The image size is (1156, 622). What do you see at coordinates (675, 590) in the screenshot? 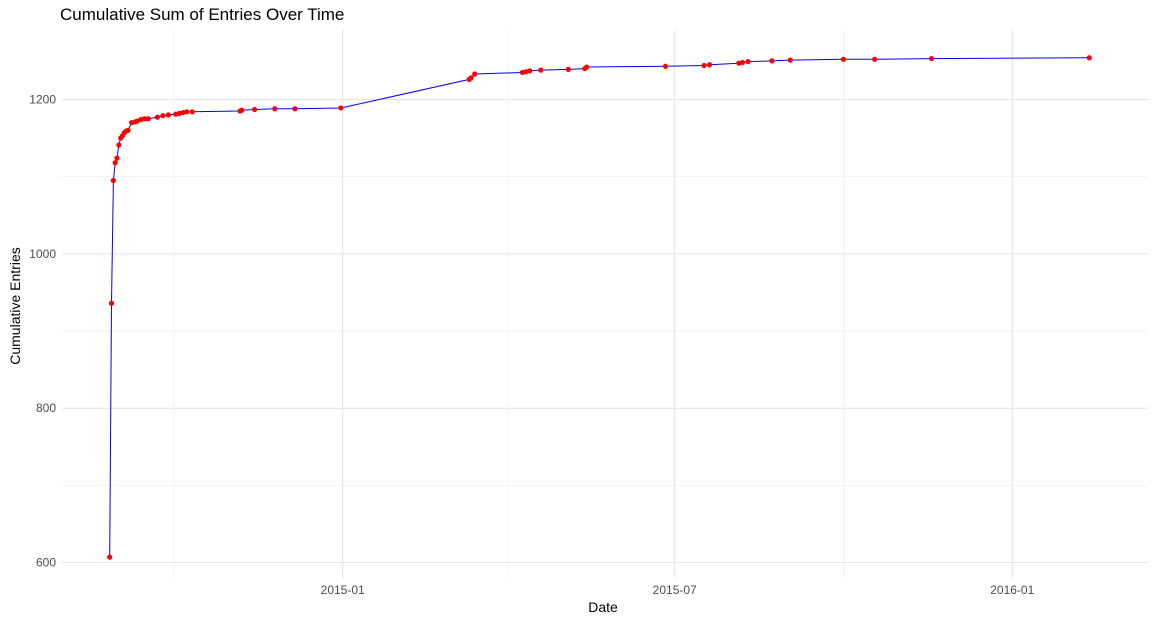
I see `x-tick-label: 2015-07` at bounding box center [675, 590].